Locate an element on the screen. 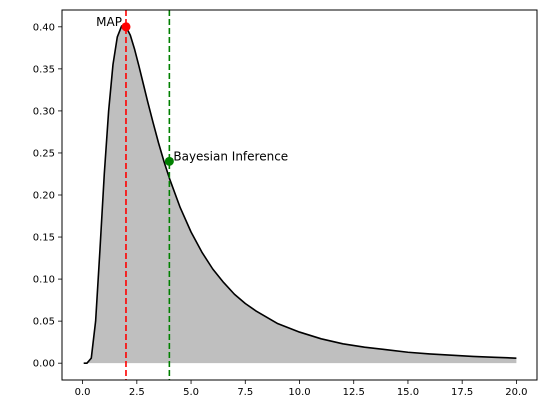 This screenshot has width=556, height=413. x-tick-label: 17.5 is located at coordinates (462, 392).